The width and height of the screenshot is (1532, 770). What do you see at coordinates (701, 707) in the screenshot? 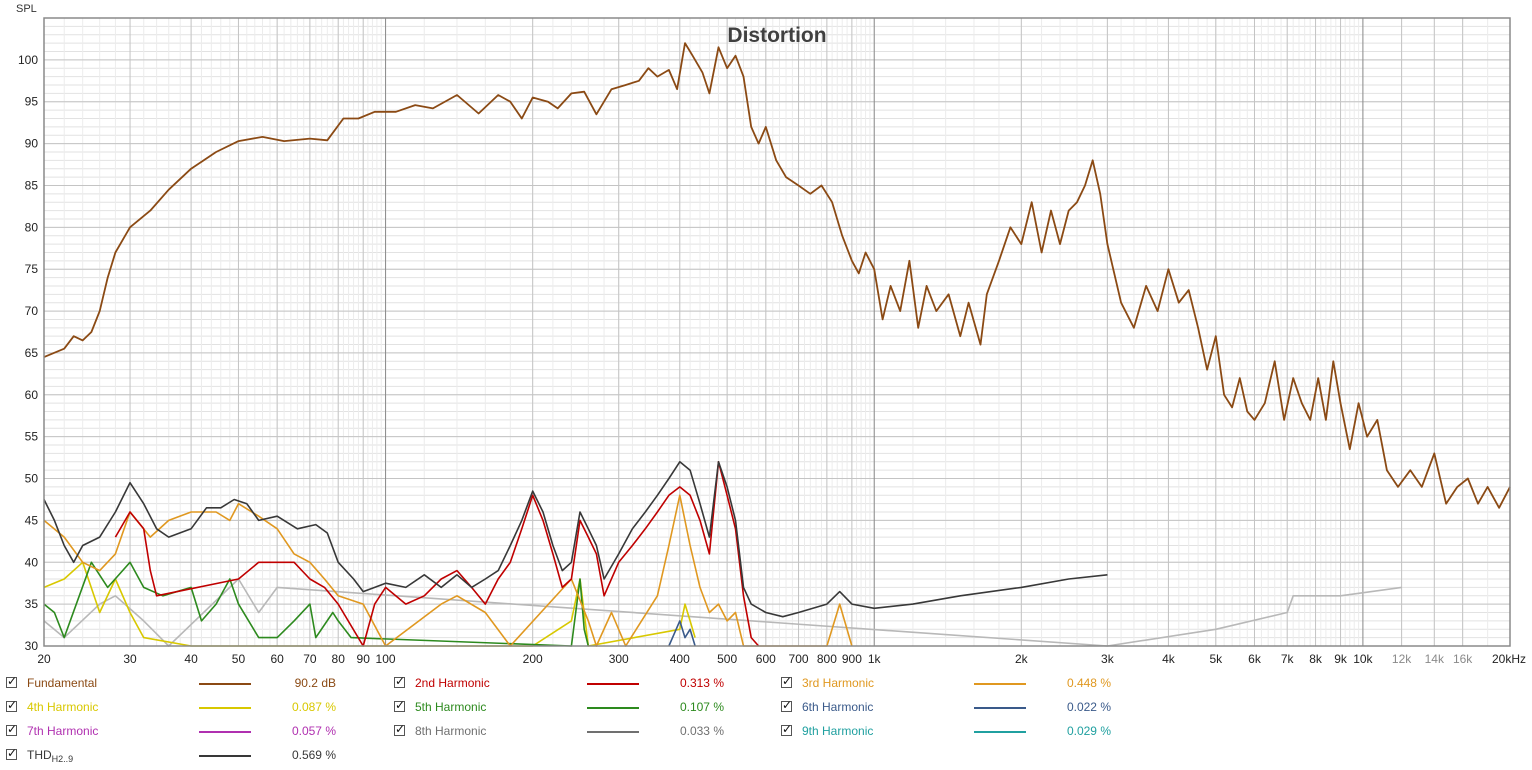
I see `legend-value: 0.107 %` at bounding box center [701, 707].